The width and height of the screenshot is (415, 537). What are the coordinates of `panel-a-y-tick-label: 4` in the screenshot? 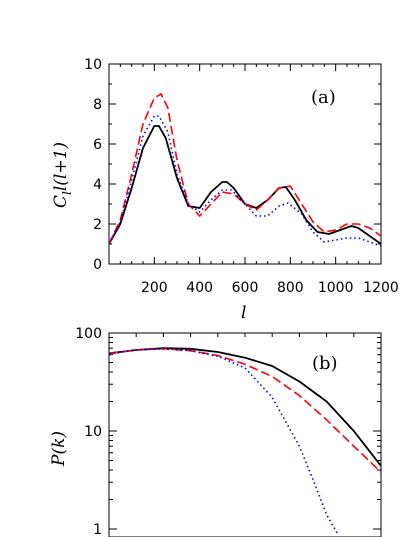 It's located at (97, 185).